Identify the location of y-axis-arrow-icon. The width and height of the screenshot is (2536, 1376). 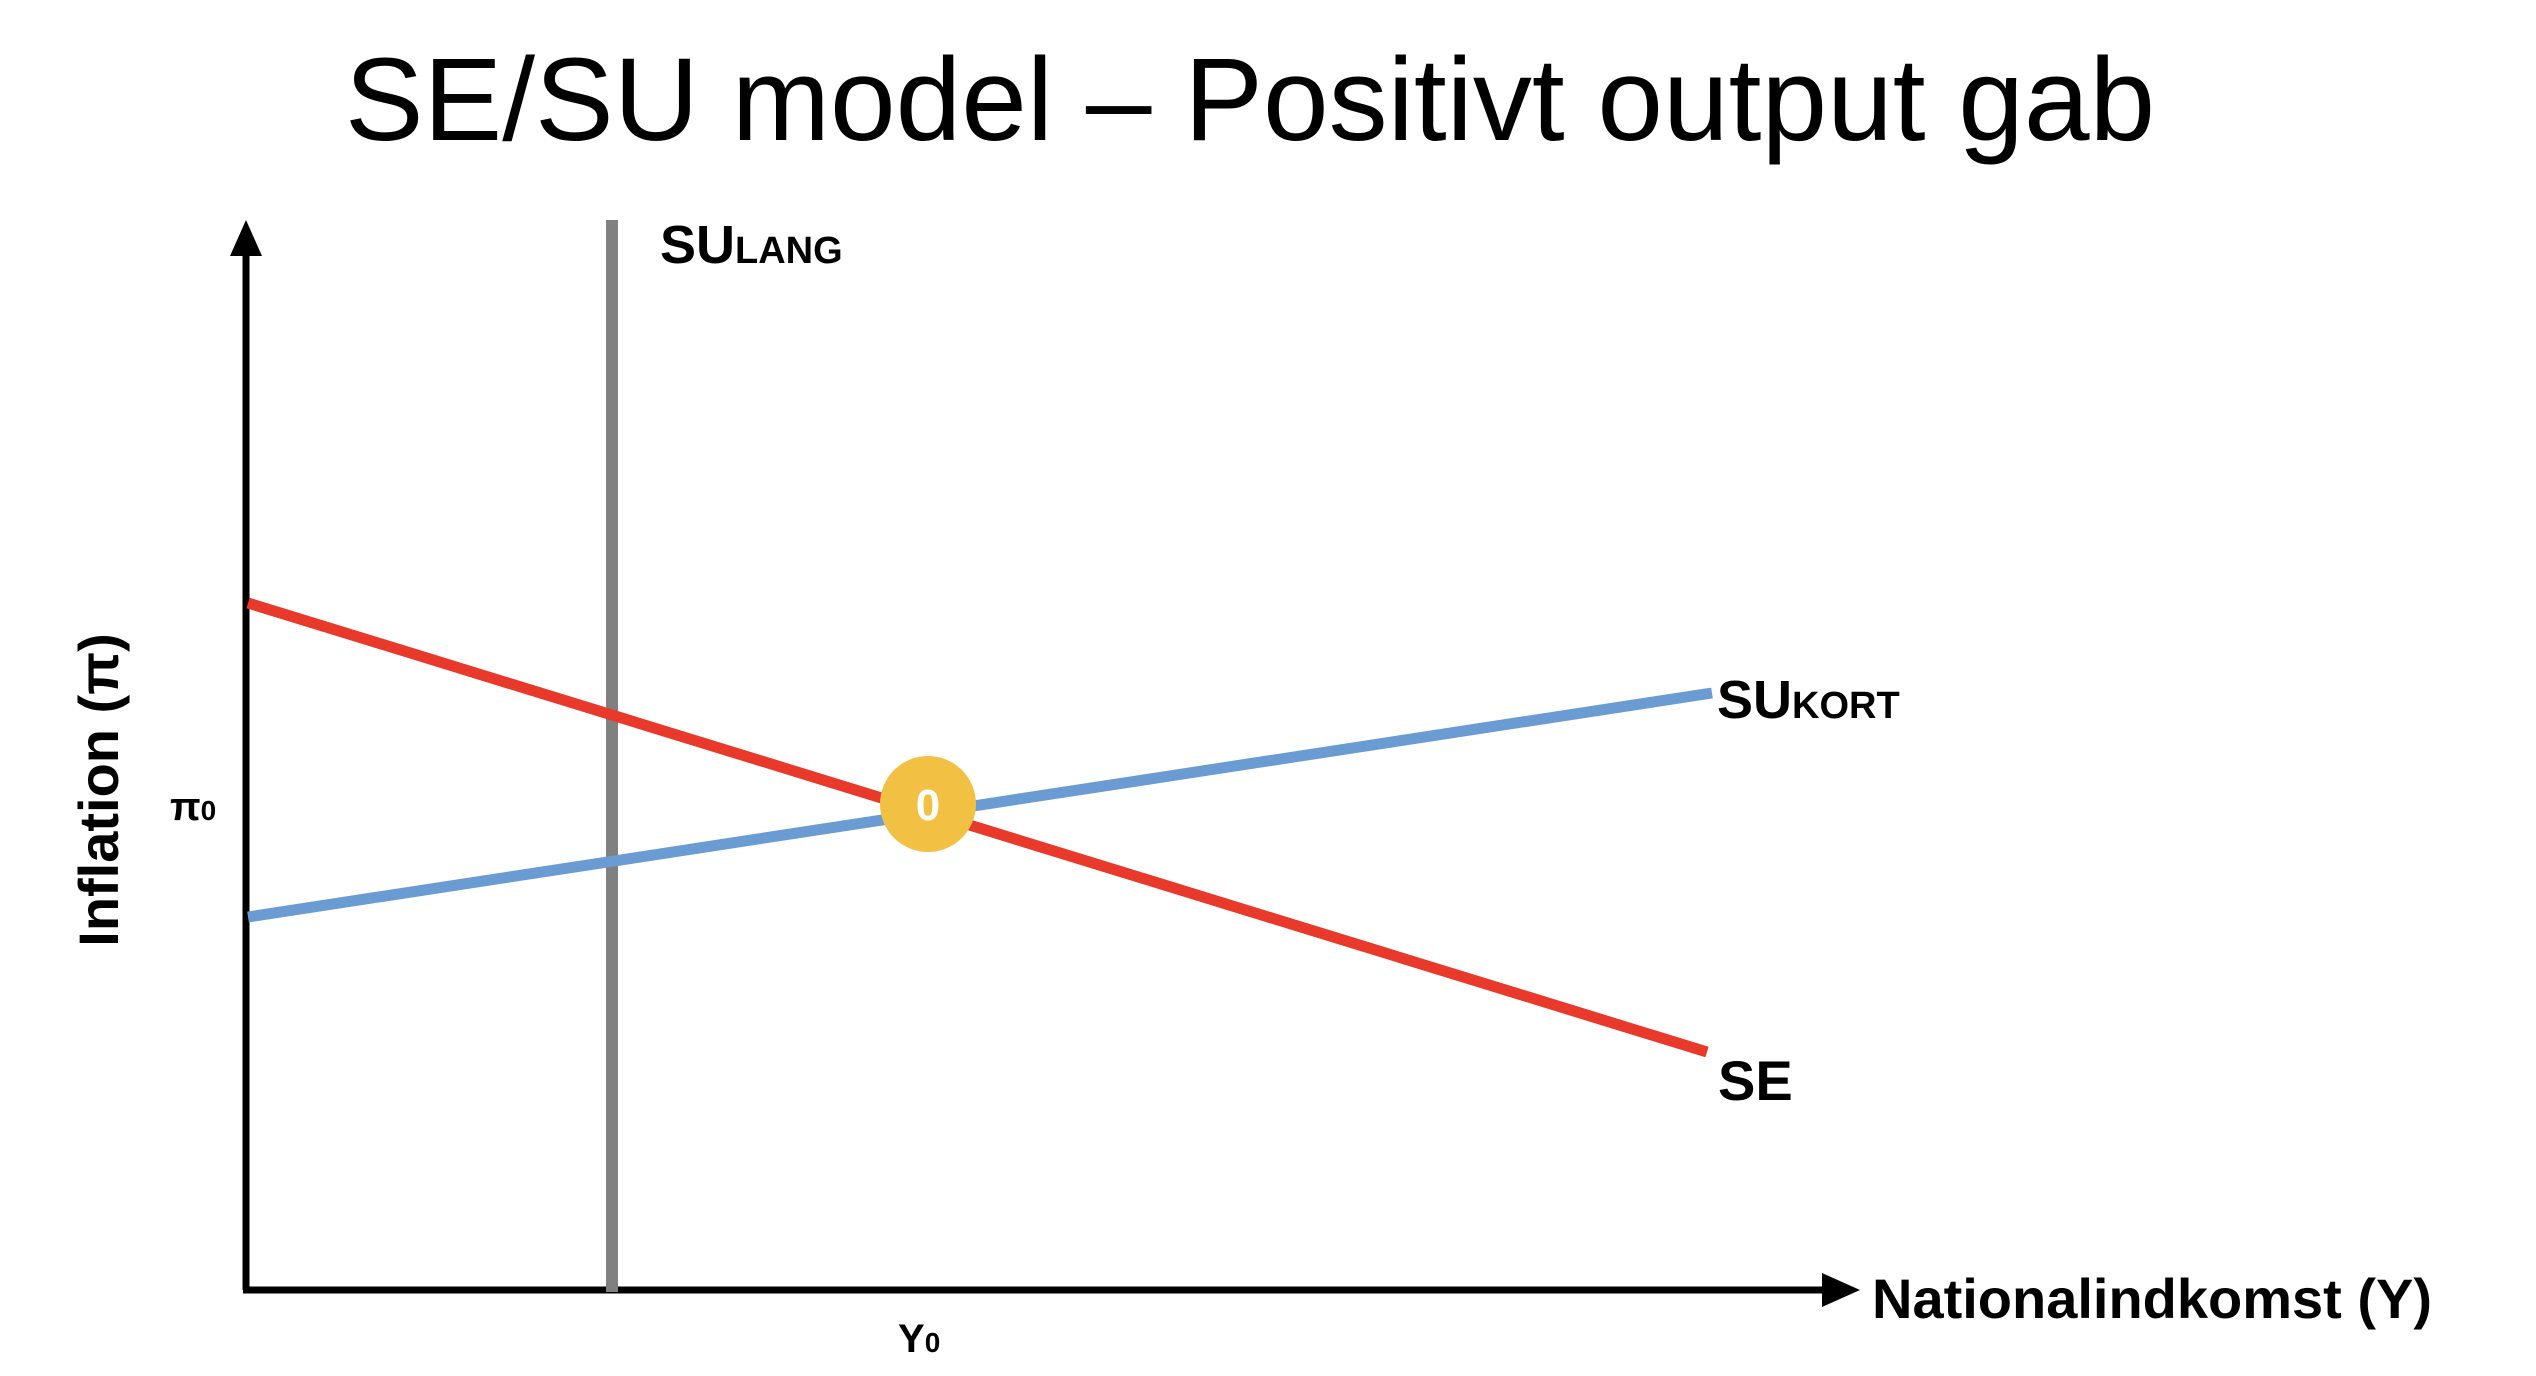
(246, 238).